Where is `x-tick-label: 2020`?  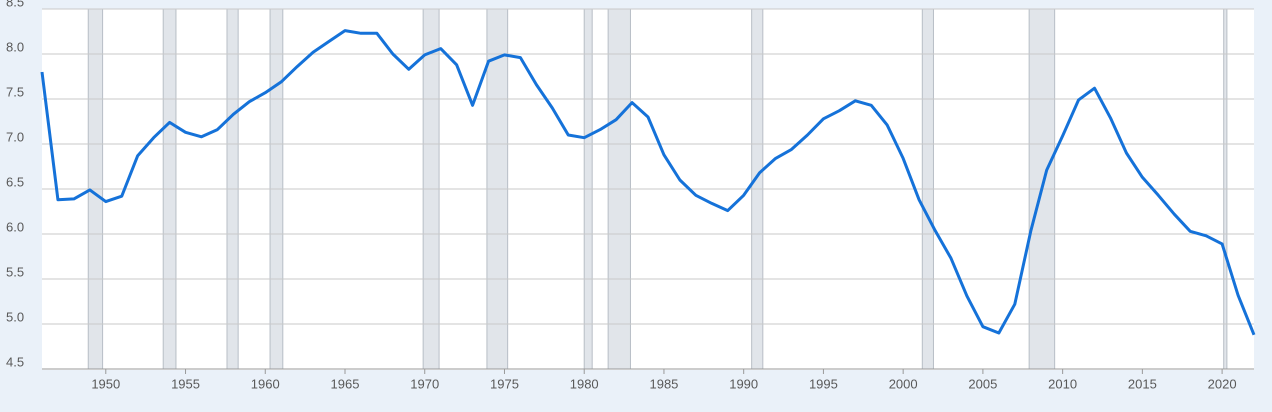 x-tick-label: 2020 is located at coordinates (1222, 383).